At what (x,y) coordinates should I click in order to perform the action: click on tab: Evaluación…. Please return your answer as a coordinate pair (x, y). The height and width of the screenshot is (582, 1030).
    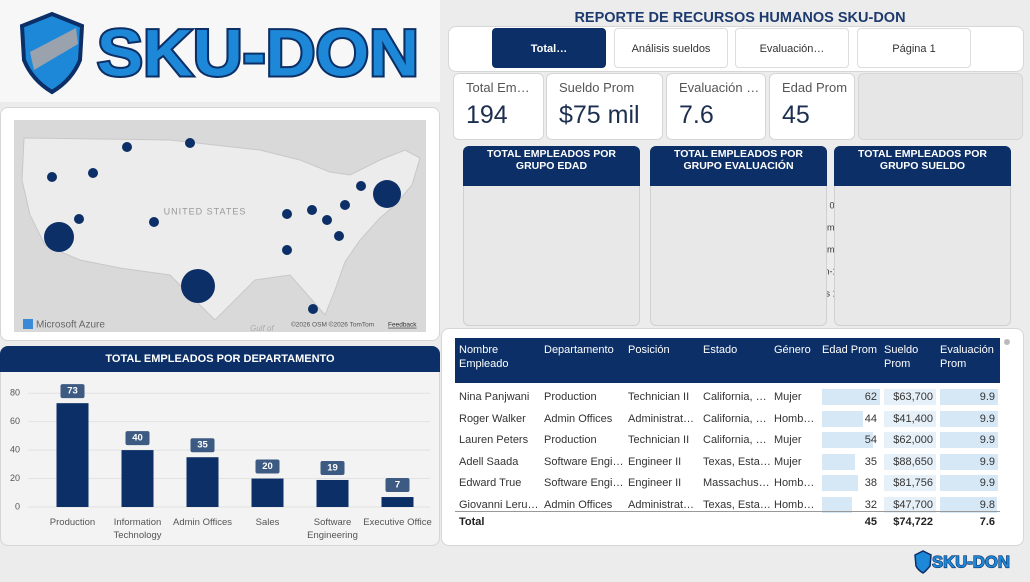
    Looking at the image, I should click on (792, 48).